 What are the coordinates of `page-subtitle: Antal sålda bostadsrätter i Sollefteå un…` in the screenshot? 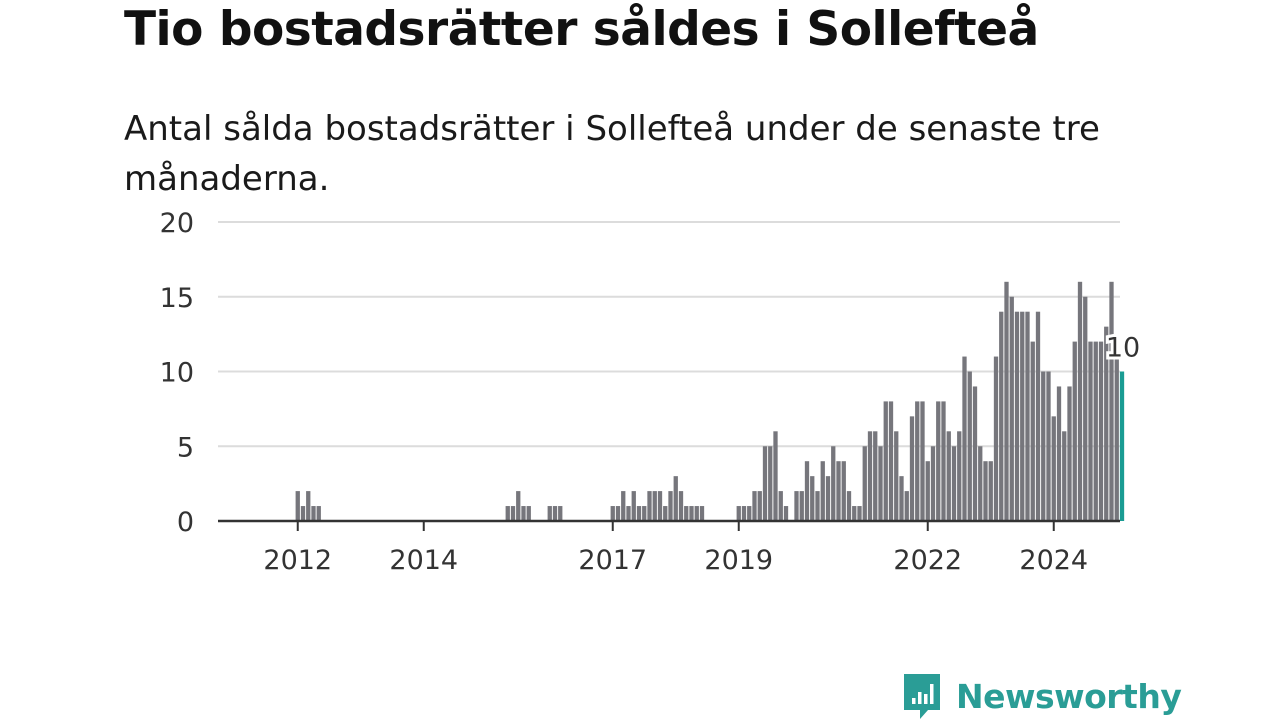 It's located at (612, 154).